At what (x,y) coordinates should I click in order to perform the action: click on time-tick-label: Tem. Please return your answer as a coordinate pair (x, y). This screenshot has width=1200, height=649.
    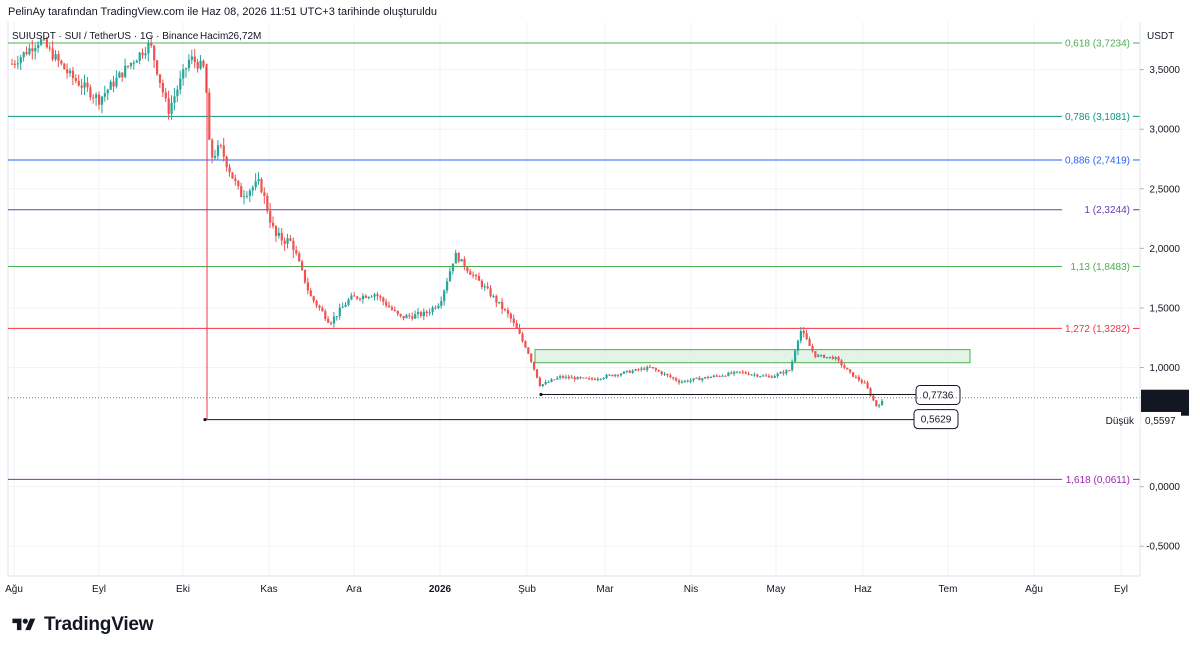
    Looking at the image, I should click on (948, 589).